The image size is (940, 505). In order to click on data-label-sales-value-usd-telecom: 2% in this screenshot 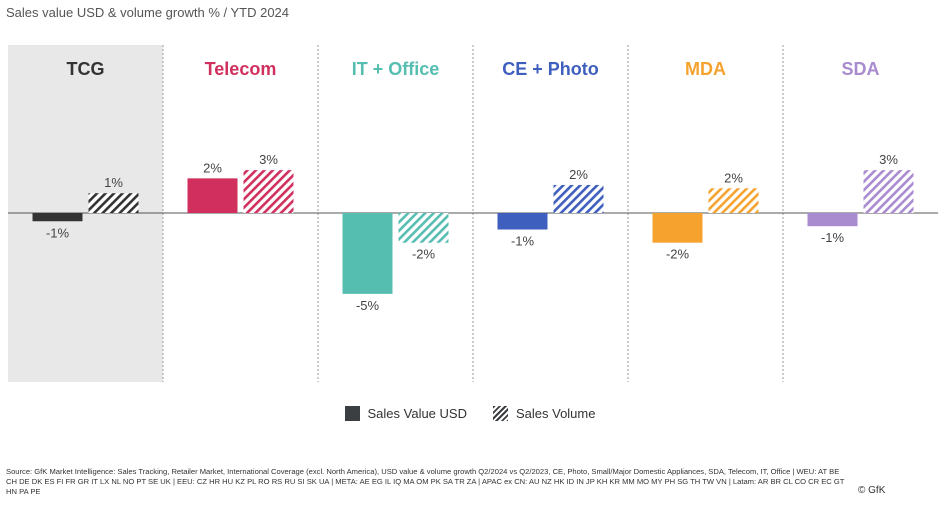, I will do `click(212, 167)`.